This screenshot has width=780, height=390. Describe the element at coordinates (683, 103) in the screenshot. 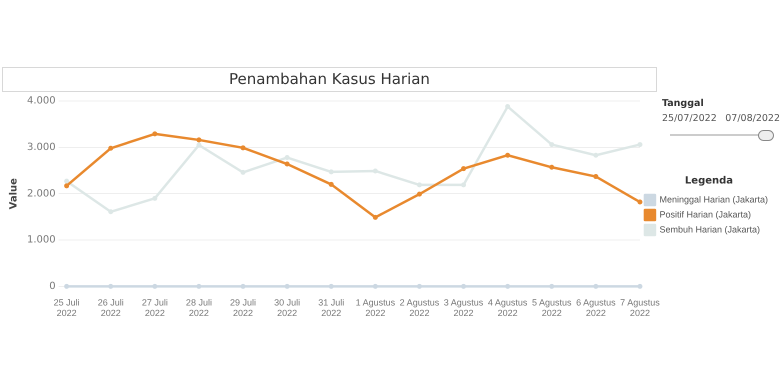

I see `text: Tanggal` at that location.